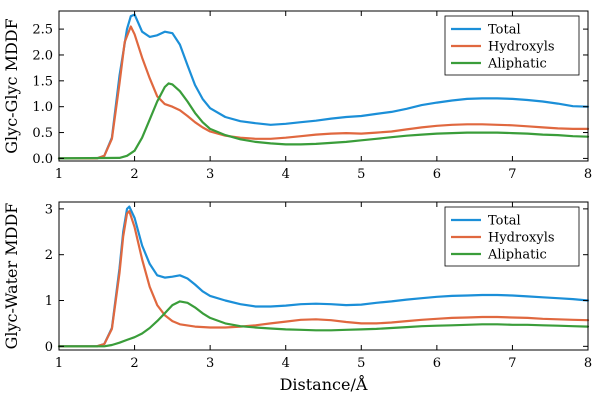  I want to click on y-tick-label: 0.5, so click(42, 133).